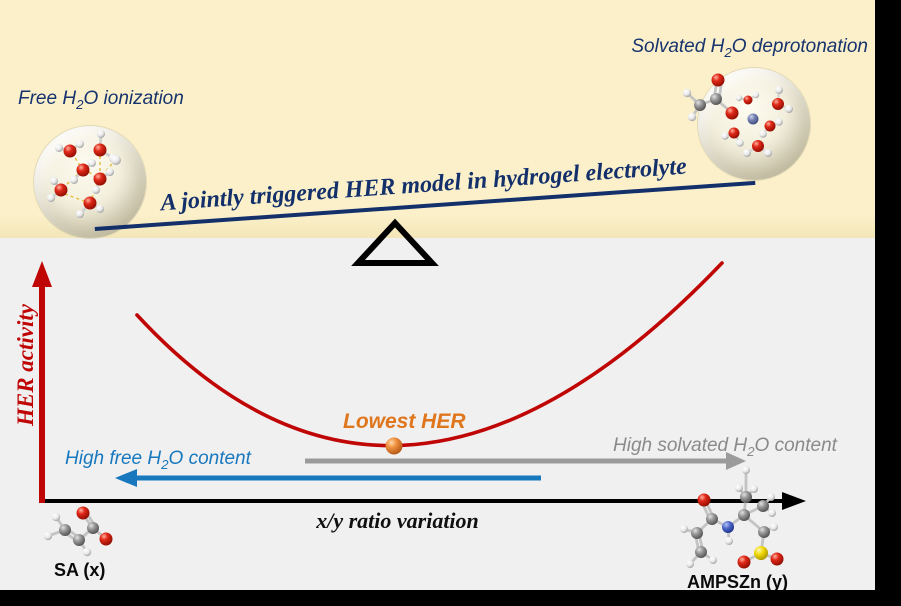 The image size is (901, 606). I want to click on sa-molecule-label: SA (x), so click(80, 570).